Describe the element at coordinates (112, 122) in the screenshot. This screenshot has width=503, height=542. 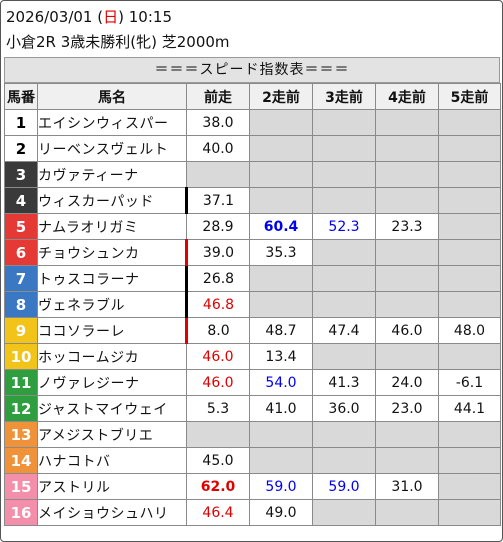
I see `horse-name: エイシンウィスパー` at that location.